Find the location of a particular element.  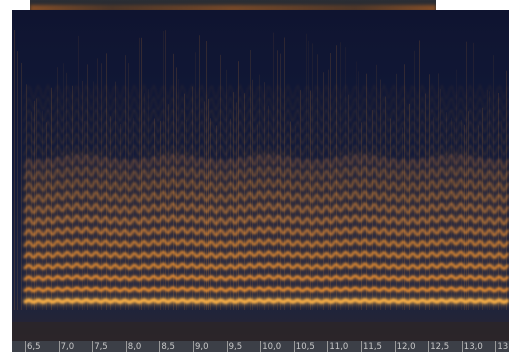

bottom-ruler-tick-label: 13,5 is located at coordinates (503, 347).